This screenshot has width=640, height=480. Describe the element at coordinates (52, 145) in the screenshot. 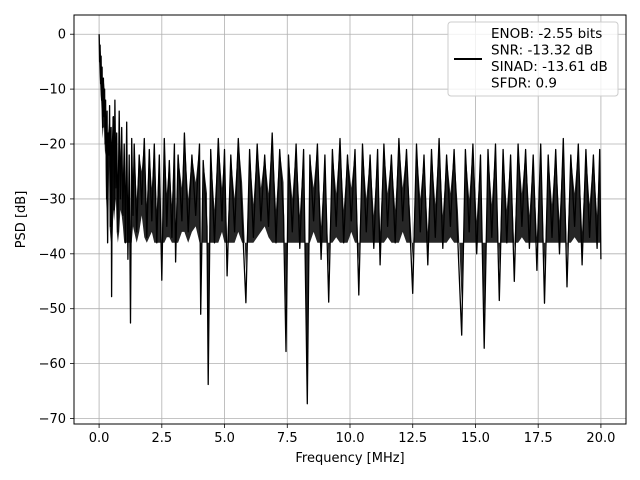

I see `y-tick-label: −20` at that location.